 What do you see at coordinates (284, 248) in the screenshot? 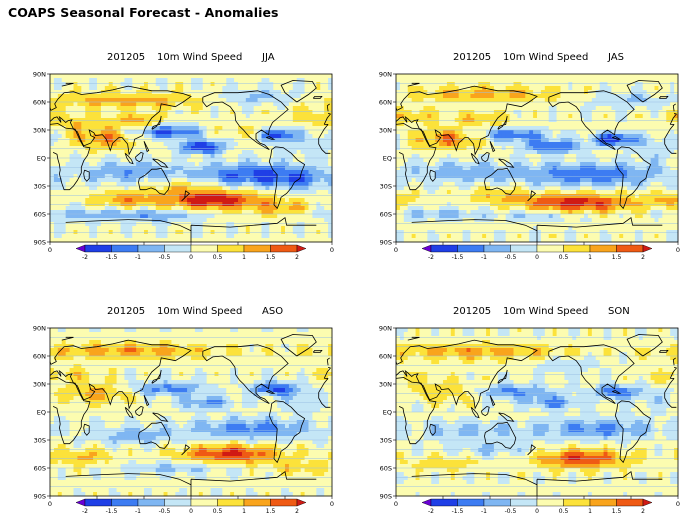
I see `colorbar-bin` at bounding box center [284, 248].